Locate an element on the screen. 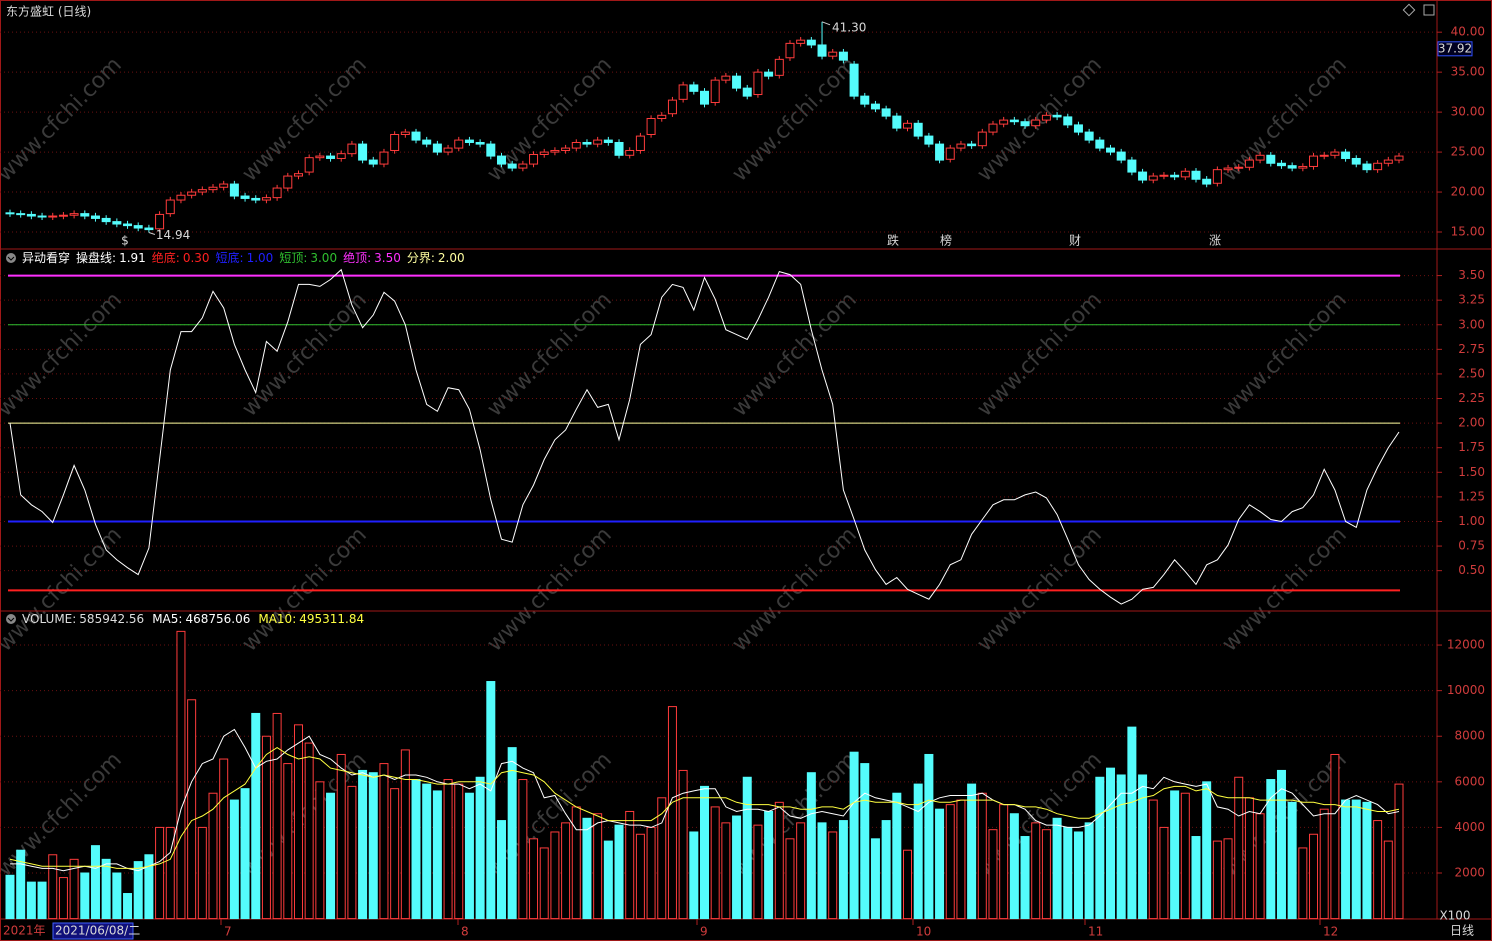  y-tick-label: 1.75 is located at coordinates (1471, 447).